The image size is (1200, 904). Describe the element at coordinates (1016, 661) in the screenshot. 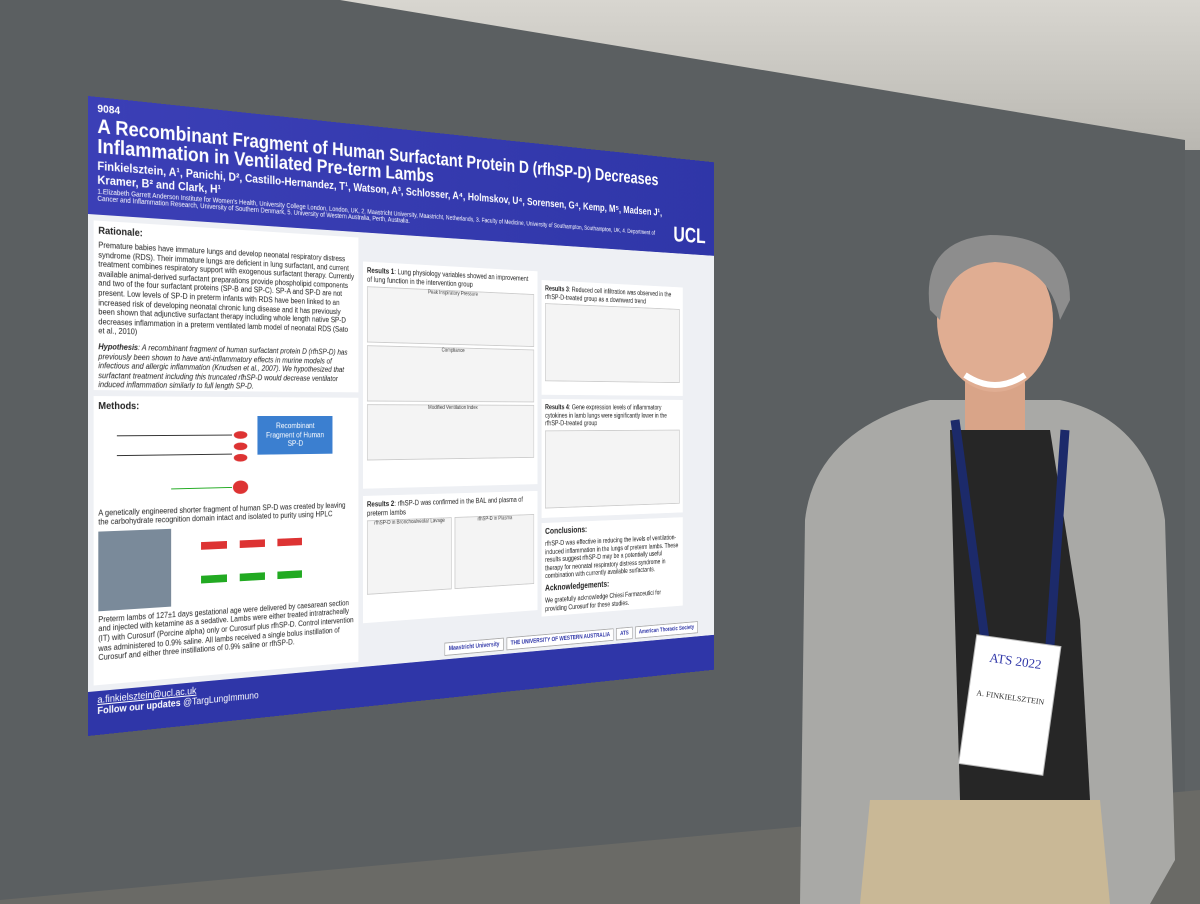

I see `badge-event: ATS 2022` at that location.